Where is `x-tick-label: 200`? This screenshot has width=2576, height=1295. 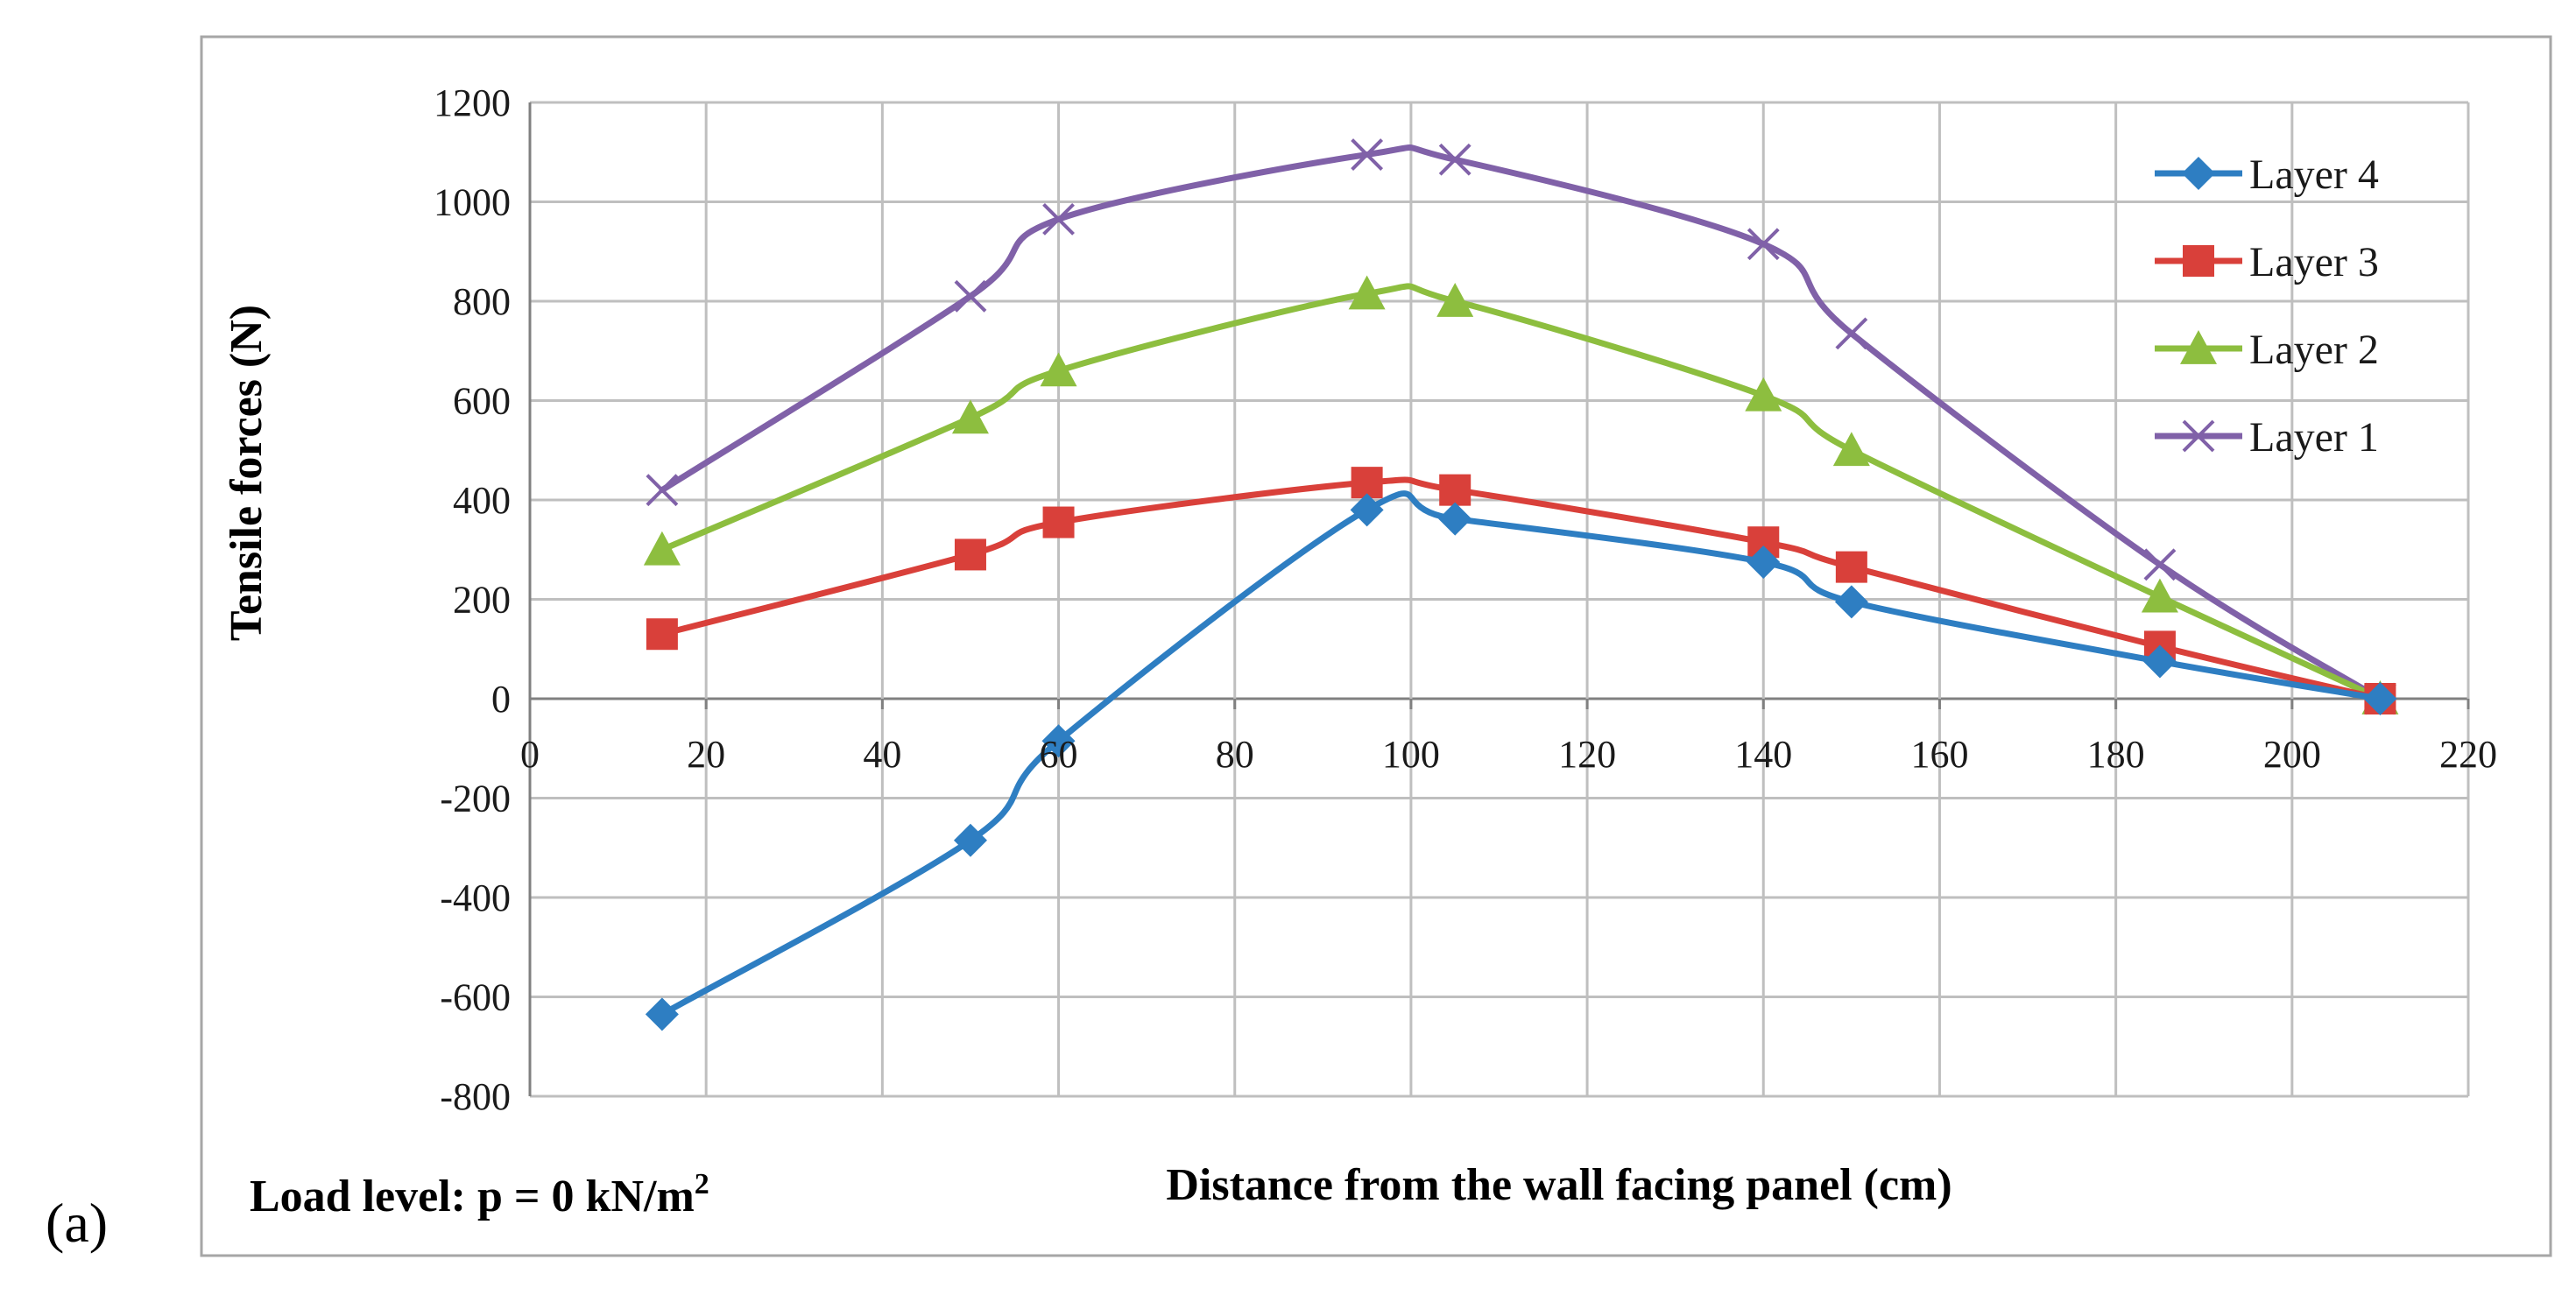 x-tick-label: 200 is located at coordinates (2292, 754).